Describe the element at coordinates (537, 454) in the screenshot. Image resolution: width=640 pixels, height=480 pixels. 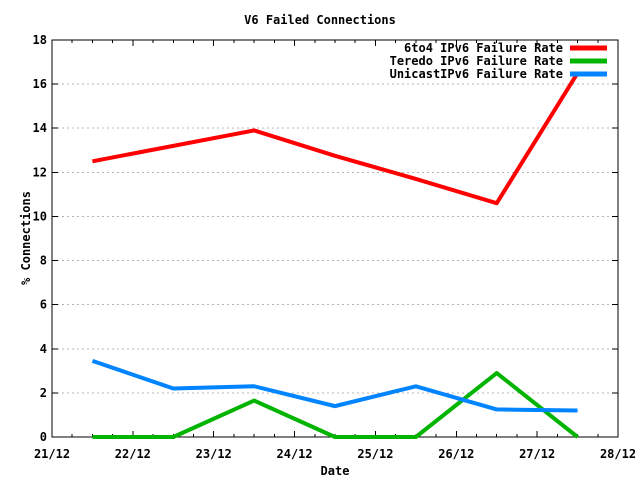
I see `x-tick-label: 27/12` at that location.